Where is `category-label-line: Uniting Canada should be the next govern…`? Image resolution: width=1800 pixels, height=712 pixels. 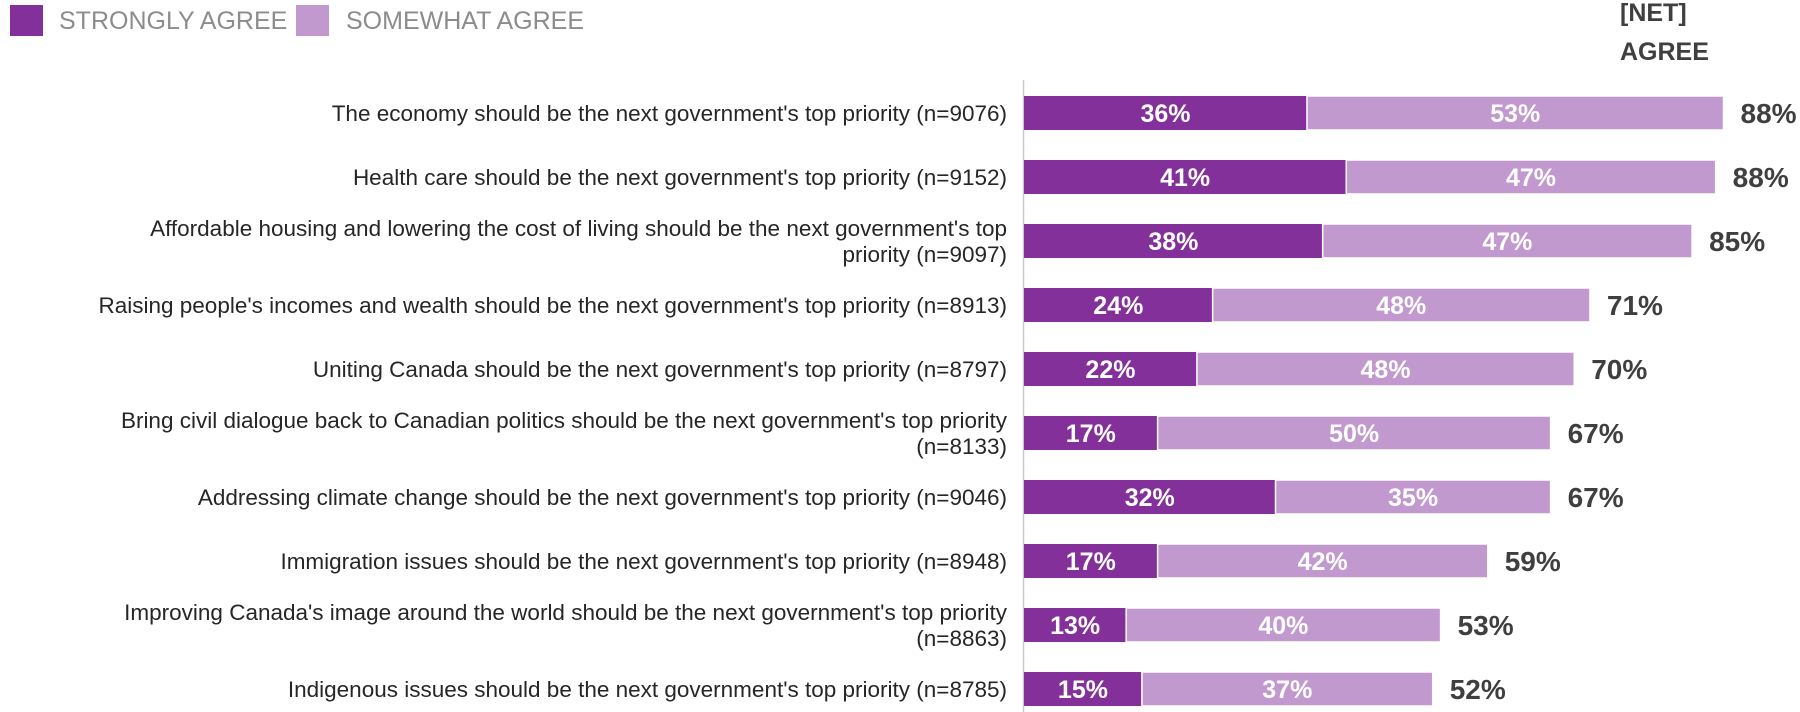 category-label-line: Uniting Canada should be the next govern… is located at coordinates (660, 369).